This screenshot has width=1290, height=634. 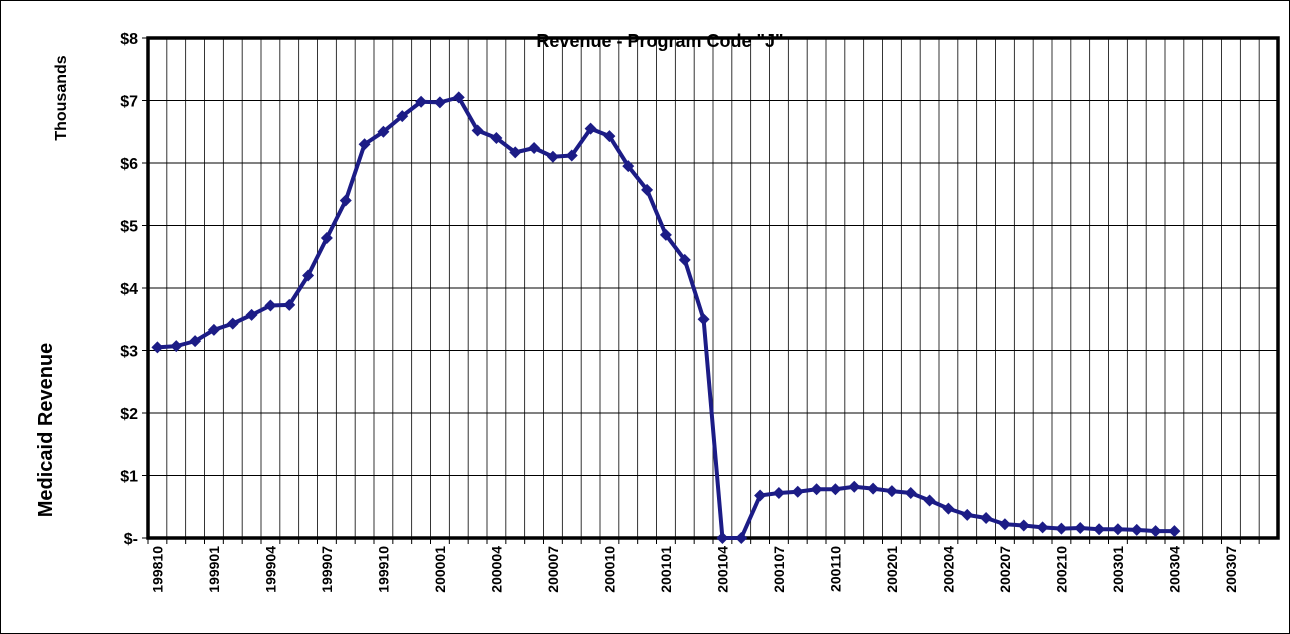 I want to click on y-tick-label: $3, so click(x=129, y=352).